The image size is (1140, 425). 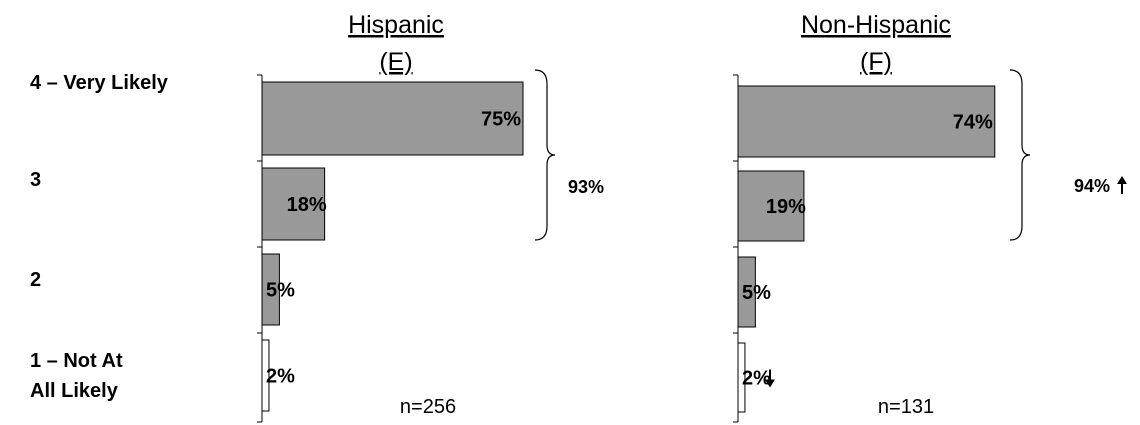 I want to click on category-label-3: 3, so click(x=35, y=180).